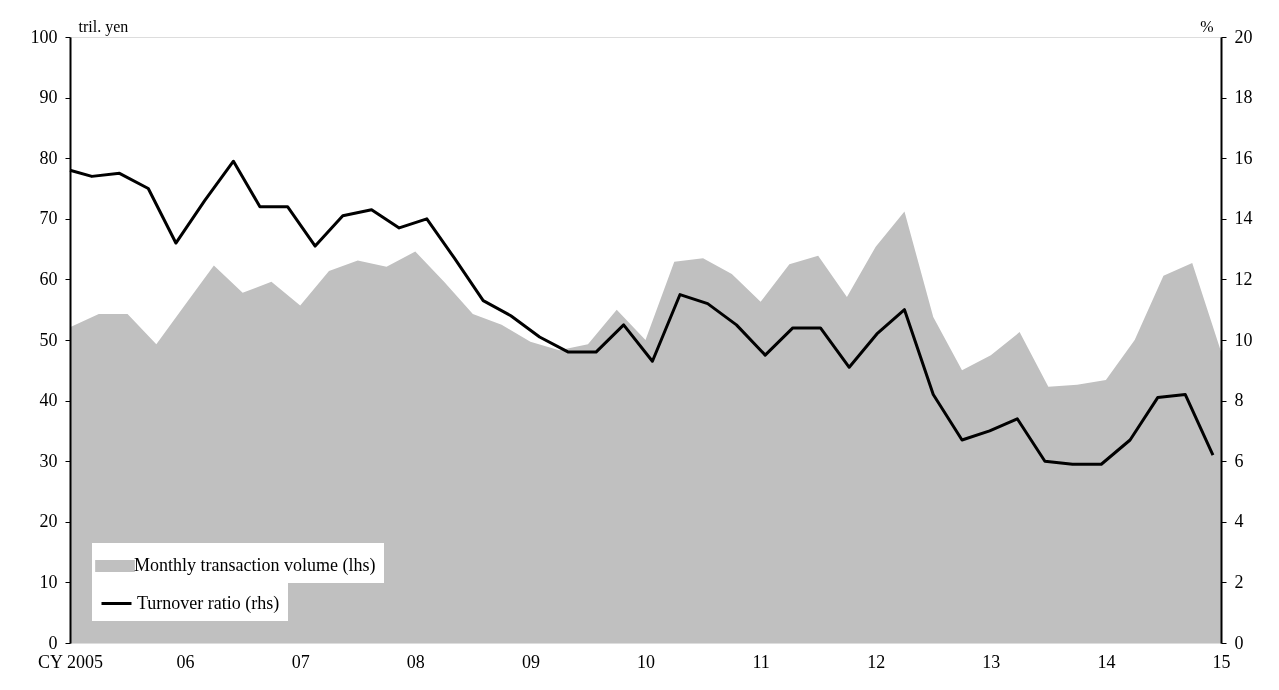 This screenshot has height=690, width=1279. I want to click on y2-tick-label: 8, so click(1239, 400).